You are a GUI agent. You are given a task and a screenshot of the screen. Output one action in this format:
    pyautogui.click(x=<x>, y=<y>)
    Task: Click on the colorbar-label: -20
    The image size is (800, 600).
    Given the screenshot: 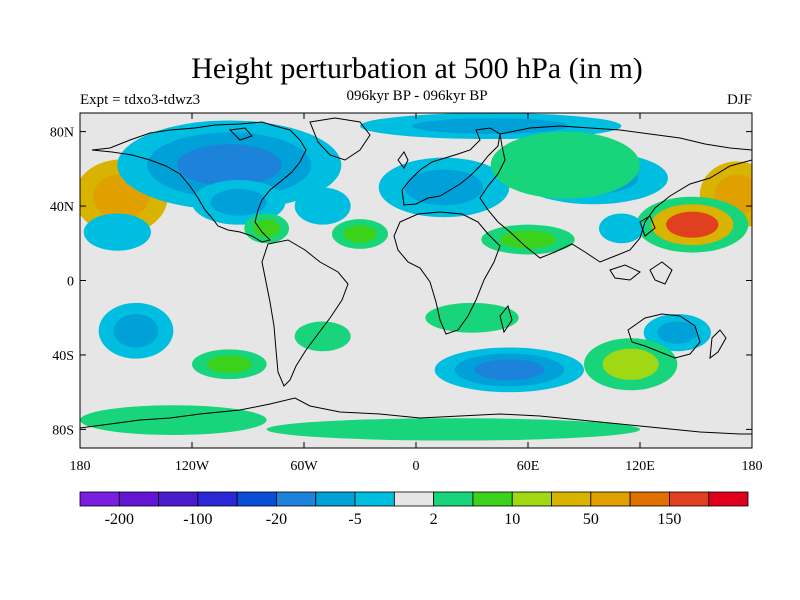 What is the action you would take?
    pyautogui.click(x=276, y=519)
    